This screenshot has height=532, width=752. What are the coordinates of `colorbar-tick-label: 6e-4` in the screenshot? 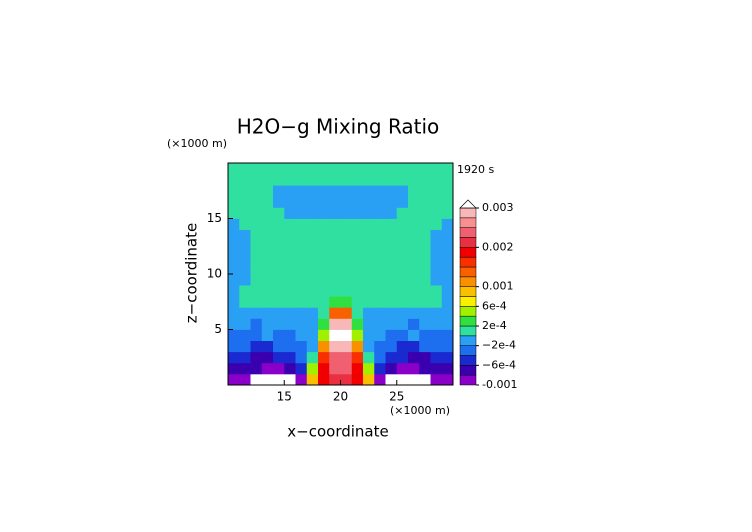 It's located at (494, 305).